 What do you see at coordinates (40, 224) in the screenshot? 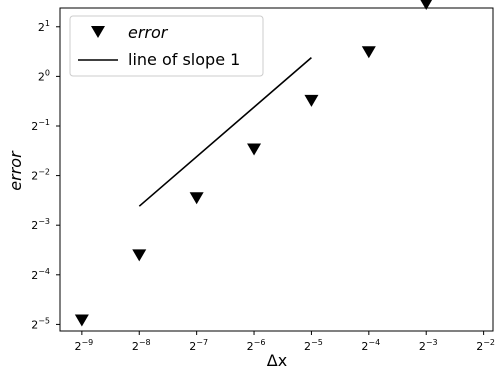
I see `y-tick-label: 2−3` at bounding box center [40, 224].